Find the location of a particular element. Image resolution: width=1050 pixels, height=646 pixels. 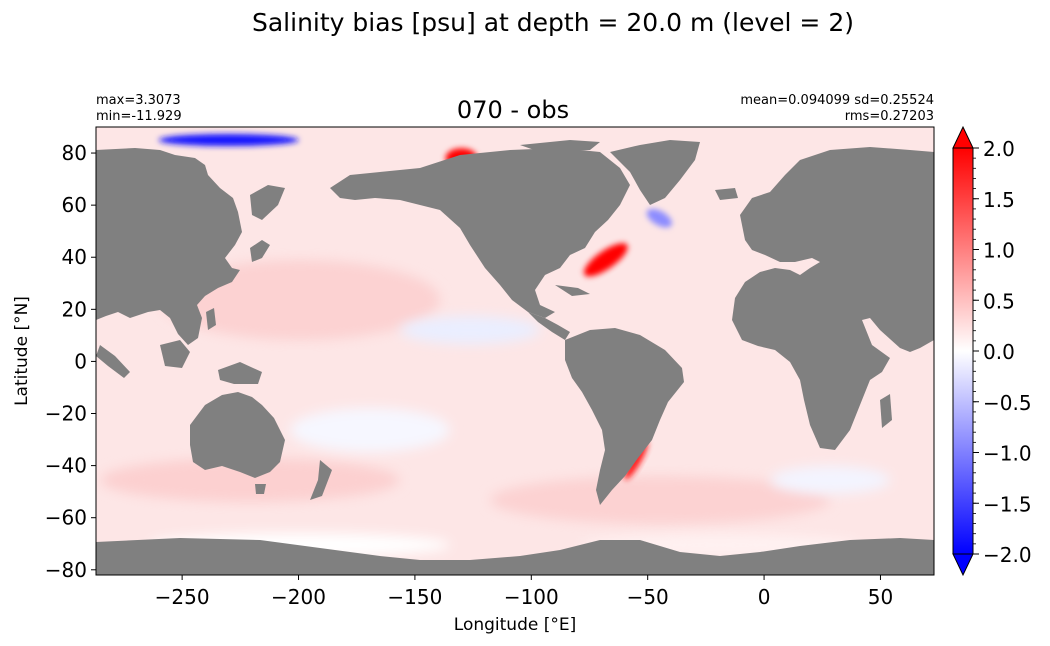

y-tick-label: 80 is located at coordinates (74, 153).